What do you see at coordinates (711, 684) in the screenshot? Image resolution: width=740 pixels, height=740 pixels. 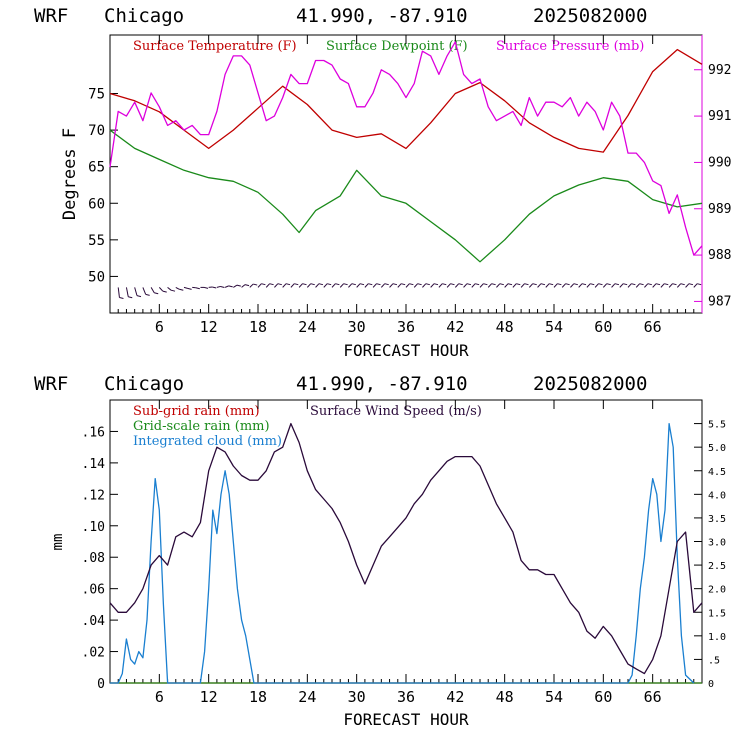 I see `y2-tick-label: 0` at bounding box center [711, 684].